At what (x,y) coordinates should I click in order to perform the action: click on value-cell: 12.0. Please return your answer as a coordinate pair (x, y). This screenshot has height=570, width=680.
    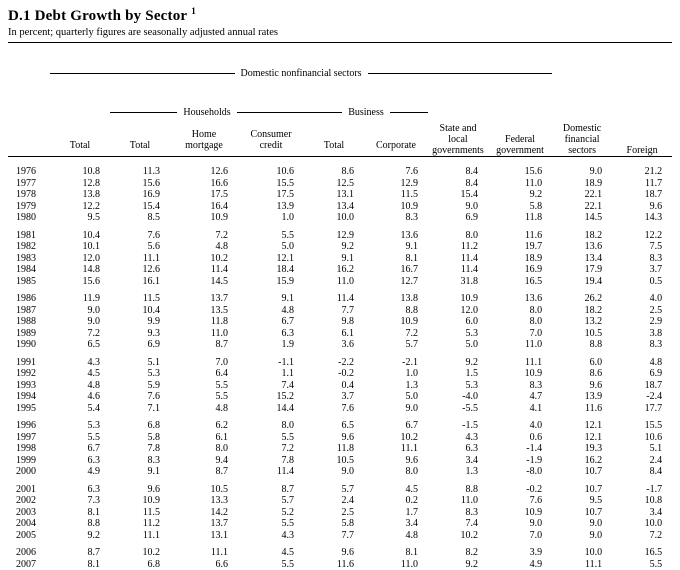
    Looking at the image, I should click on (458, 311).